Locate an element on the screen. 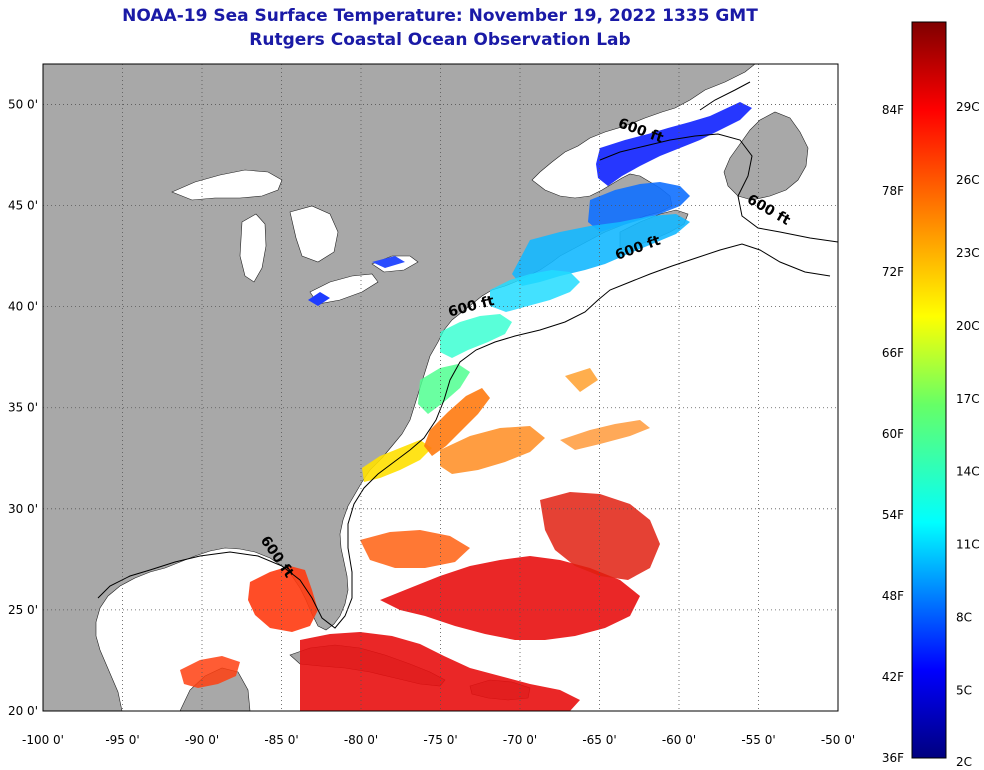 The width and height of the screenshot is (984, 770). map-subtitle: Rutgers Coastal Ocean Observation Lab is located at coordinates (440, 40).